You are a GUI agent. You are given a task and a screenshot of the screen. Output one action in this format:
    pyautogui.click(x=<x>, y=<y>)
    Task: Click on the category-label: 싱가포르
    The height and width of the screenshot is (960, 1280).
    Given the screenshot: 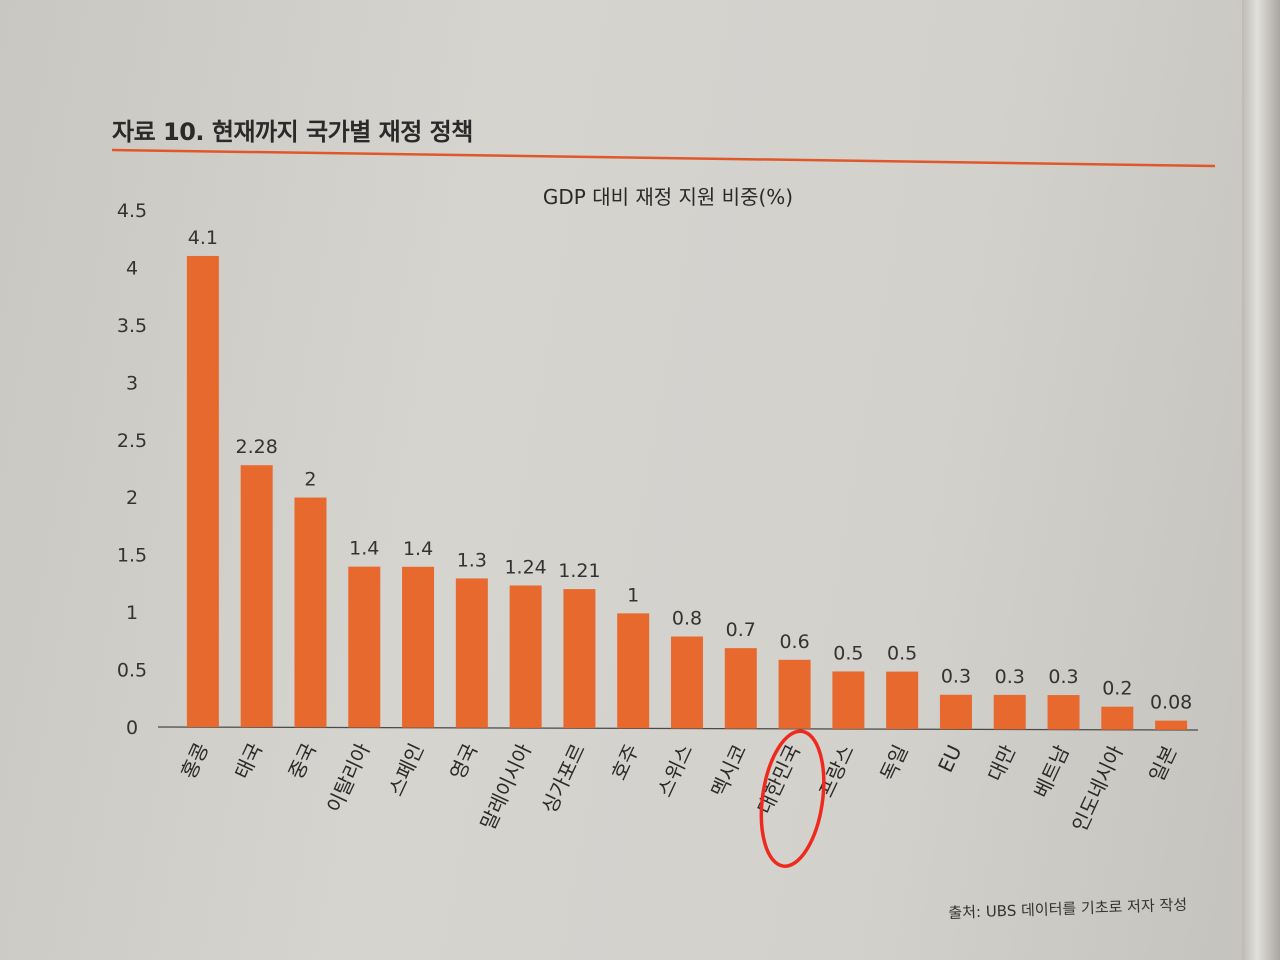 What is the action you would take?
    pyautogui.click(x=563, y=778)
    